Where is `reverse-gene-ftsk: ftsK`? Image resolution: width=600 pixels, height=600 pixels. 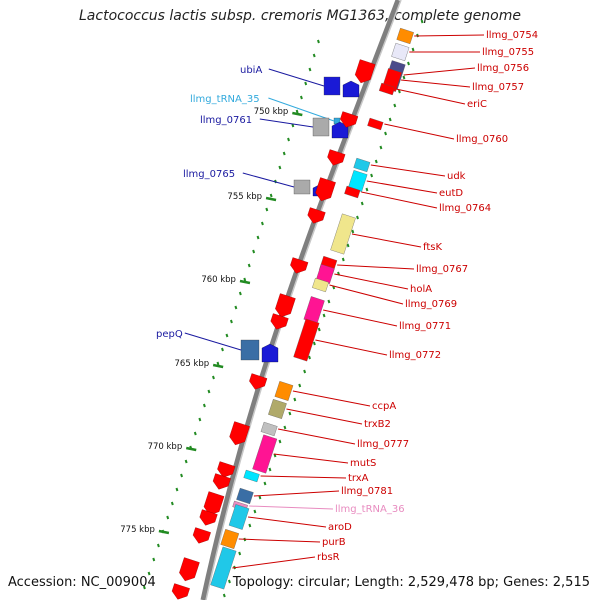
reverse-gene-ftsk: ftsK is located at coordinates (386, 234).